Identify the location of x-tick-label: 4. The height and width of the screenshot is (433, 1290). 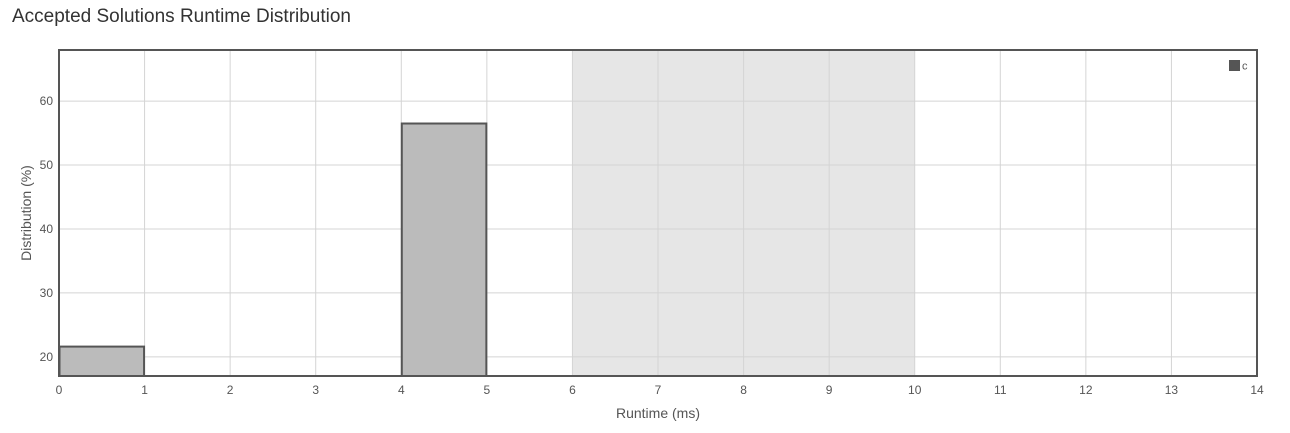
(401, 390).